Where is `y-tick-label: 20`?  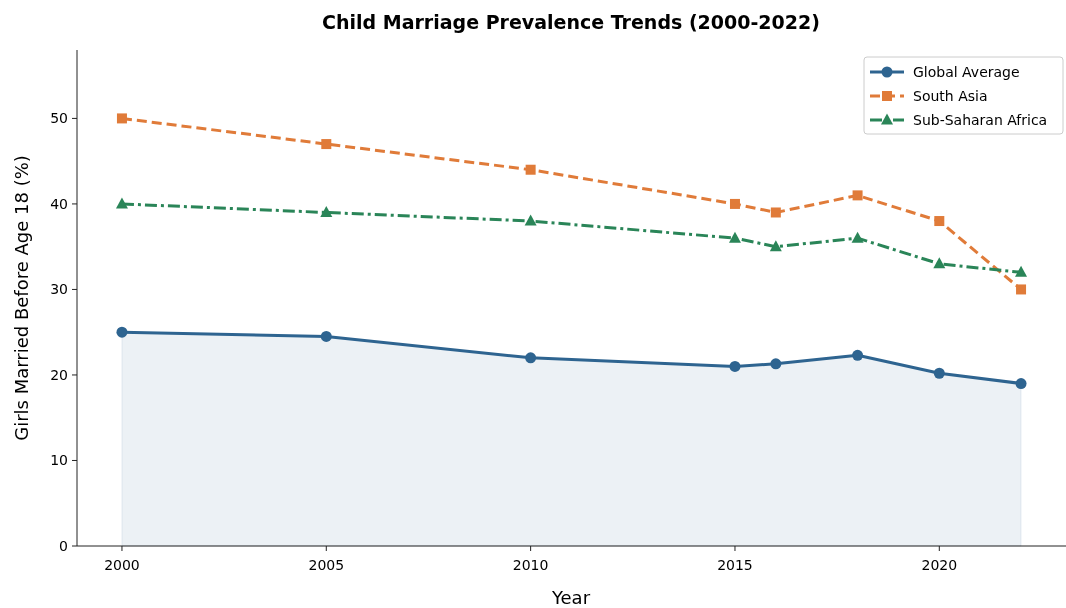
y-tick-label: 20 is located at coordinates (59, 374).